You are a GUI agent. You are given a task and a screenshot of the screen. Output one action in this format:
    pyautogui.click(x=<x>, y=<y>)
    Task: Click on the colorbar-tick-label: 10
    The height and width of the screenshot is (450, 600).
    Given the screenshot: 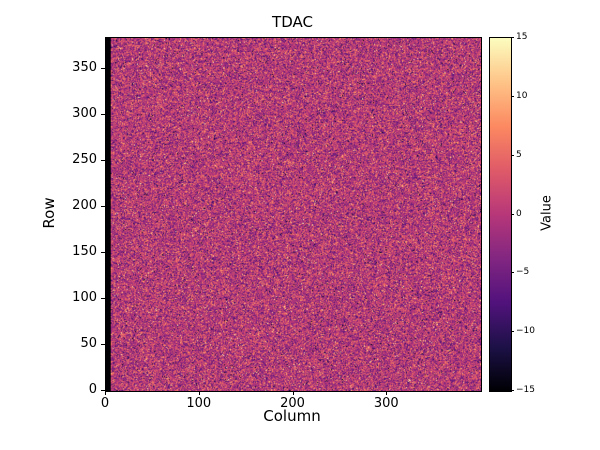 What is the action you would take?
    pyautogui.click(x=522, y=95)
    